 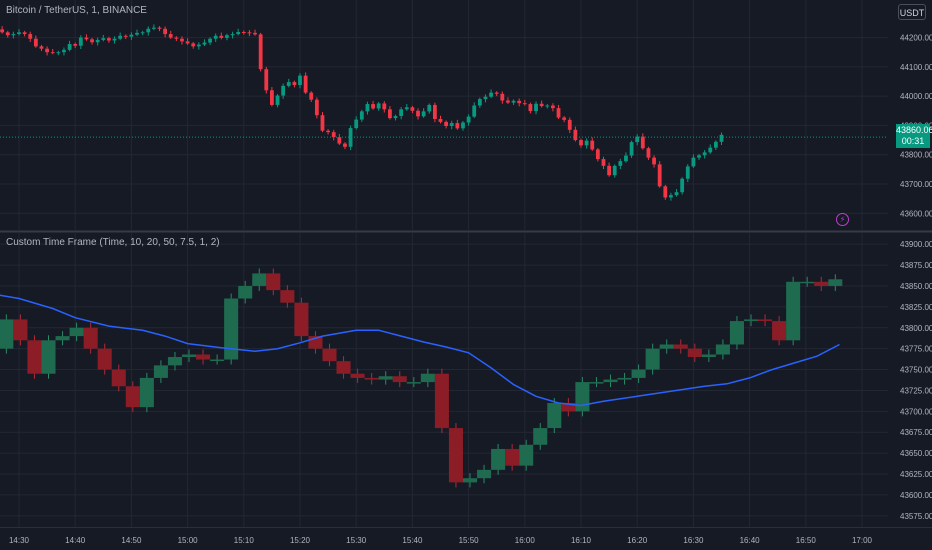 What do you see at coordinates (912, 12) in the screenshot?
I see `currency-button: USDT` at bounding box center [912, 12].